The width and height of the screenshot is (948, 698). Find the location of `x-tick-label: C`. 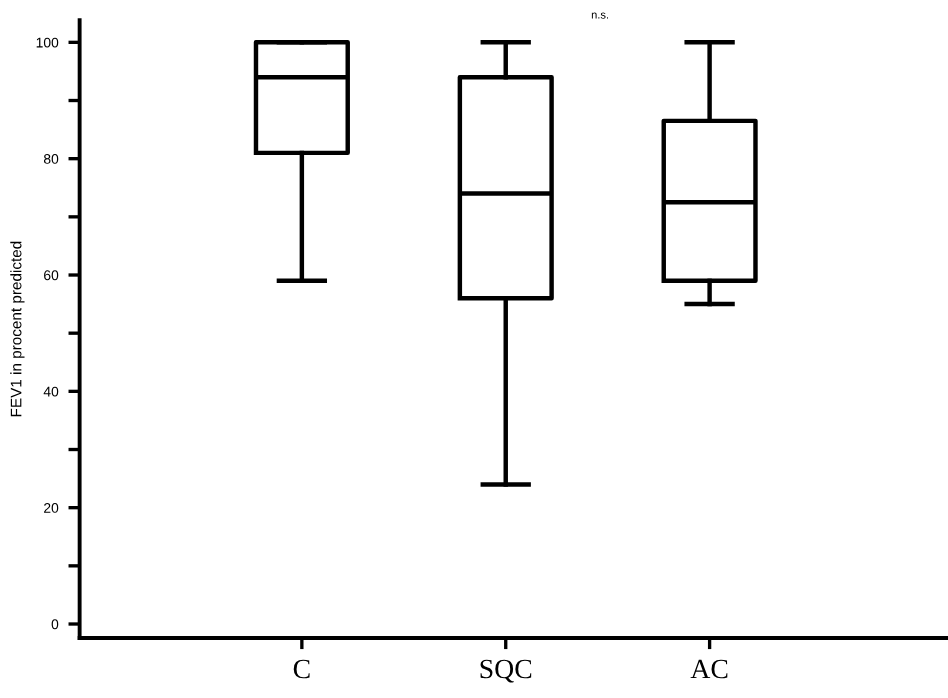

x-tick-label: C is located at coordinates (301, 669).